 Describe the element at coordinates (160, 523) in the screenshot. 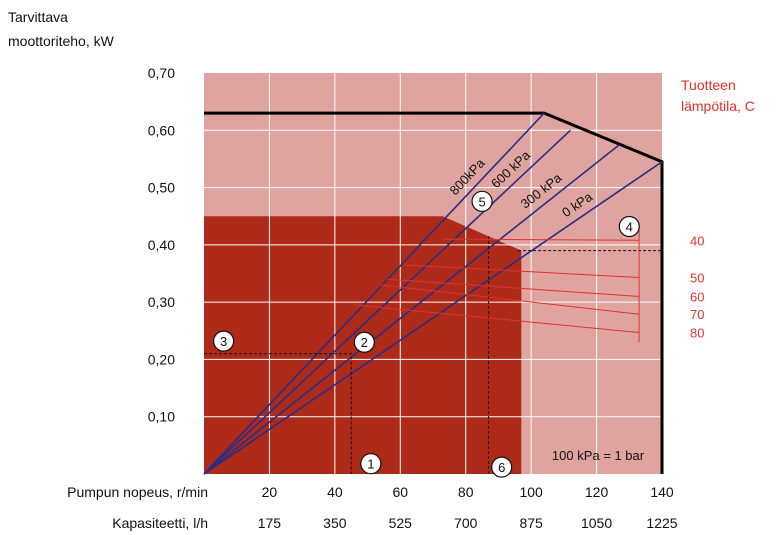

I see `x-axis-capacity-label: Kapasiteetti, l/h` at that location.